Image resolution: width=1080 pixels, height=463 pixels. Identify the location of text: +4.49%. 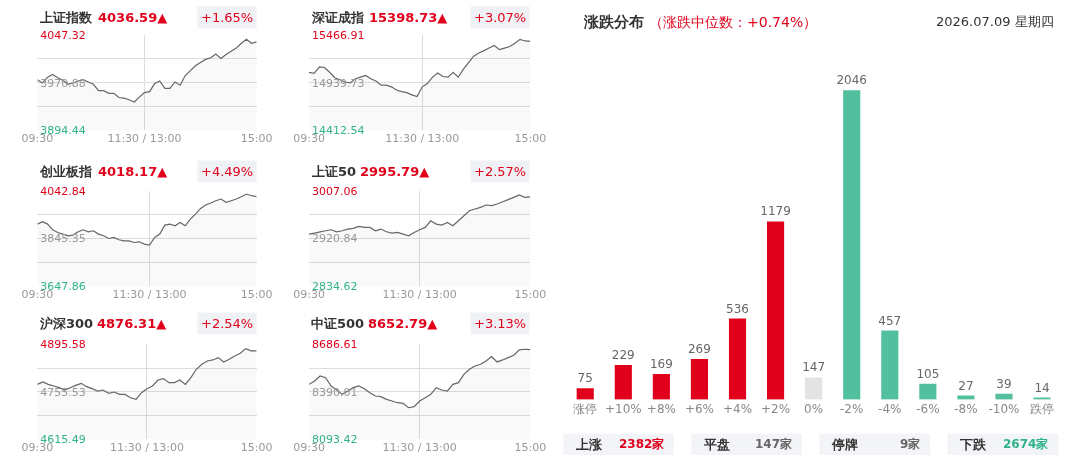
(227, 171).